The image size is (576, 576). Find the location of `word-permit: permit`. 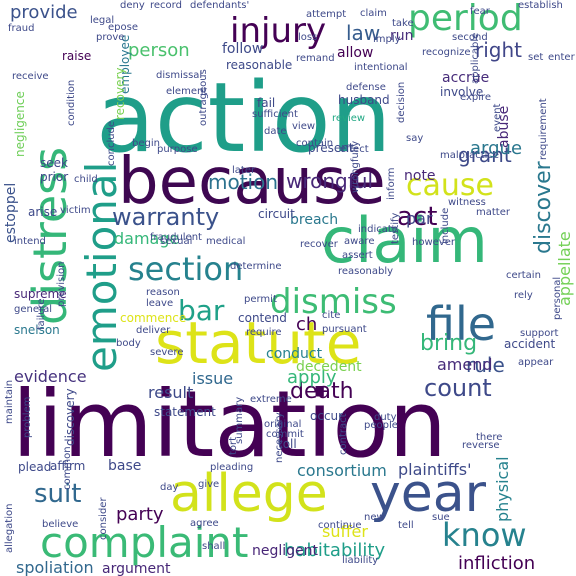

word-permit: permit is located at coordinates (260, 299).